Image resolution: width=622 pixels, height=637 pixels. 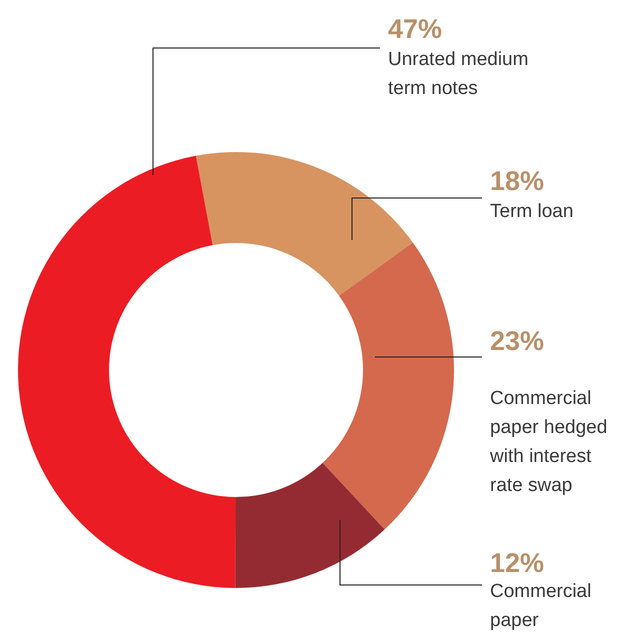 What do you see at coordinates (517, 341) in the screenshot?
I see `data-label: 23%` at bounding box center [517, 341].